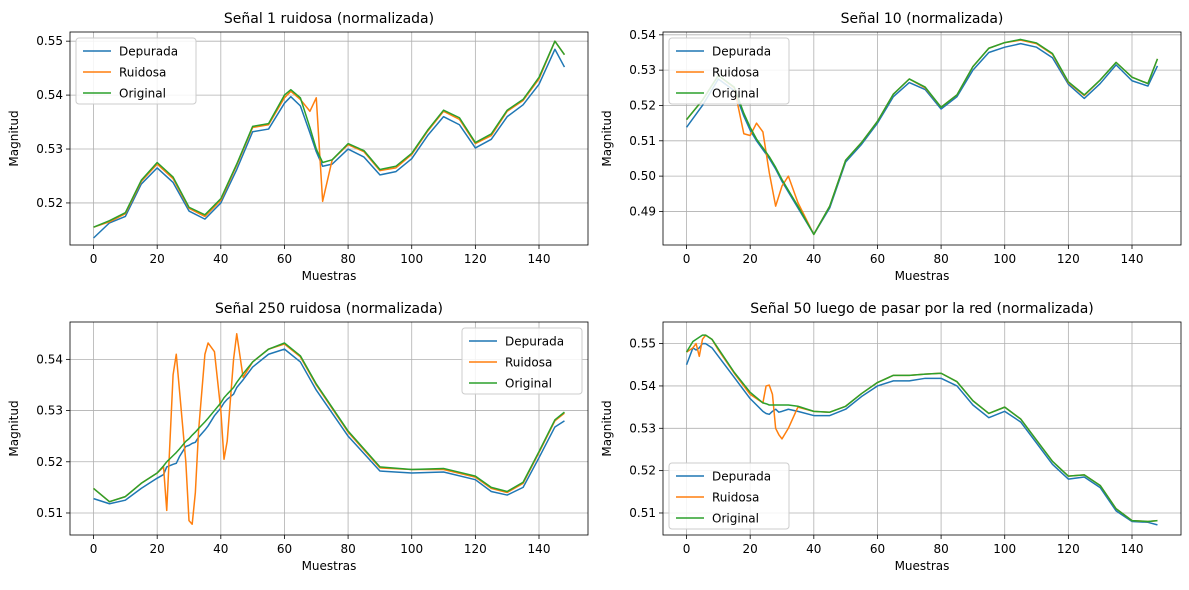 This screenshot has width=1189, height=590. What do you see at coordinates (642, 211) in the screenshot?
I see `y-tick-label: 0.49` at bounding box center [642, 211].